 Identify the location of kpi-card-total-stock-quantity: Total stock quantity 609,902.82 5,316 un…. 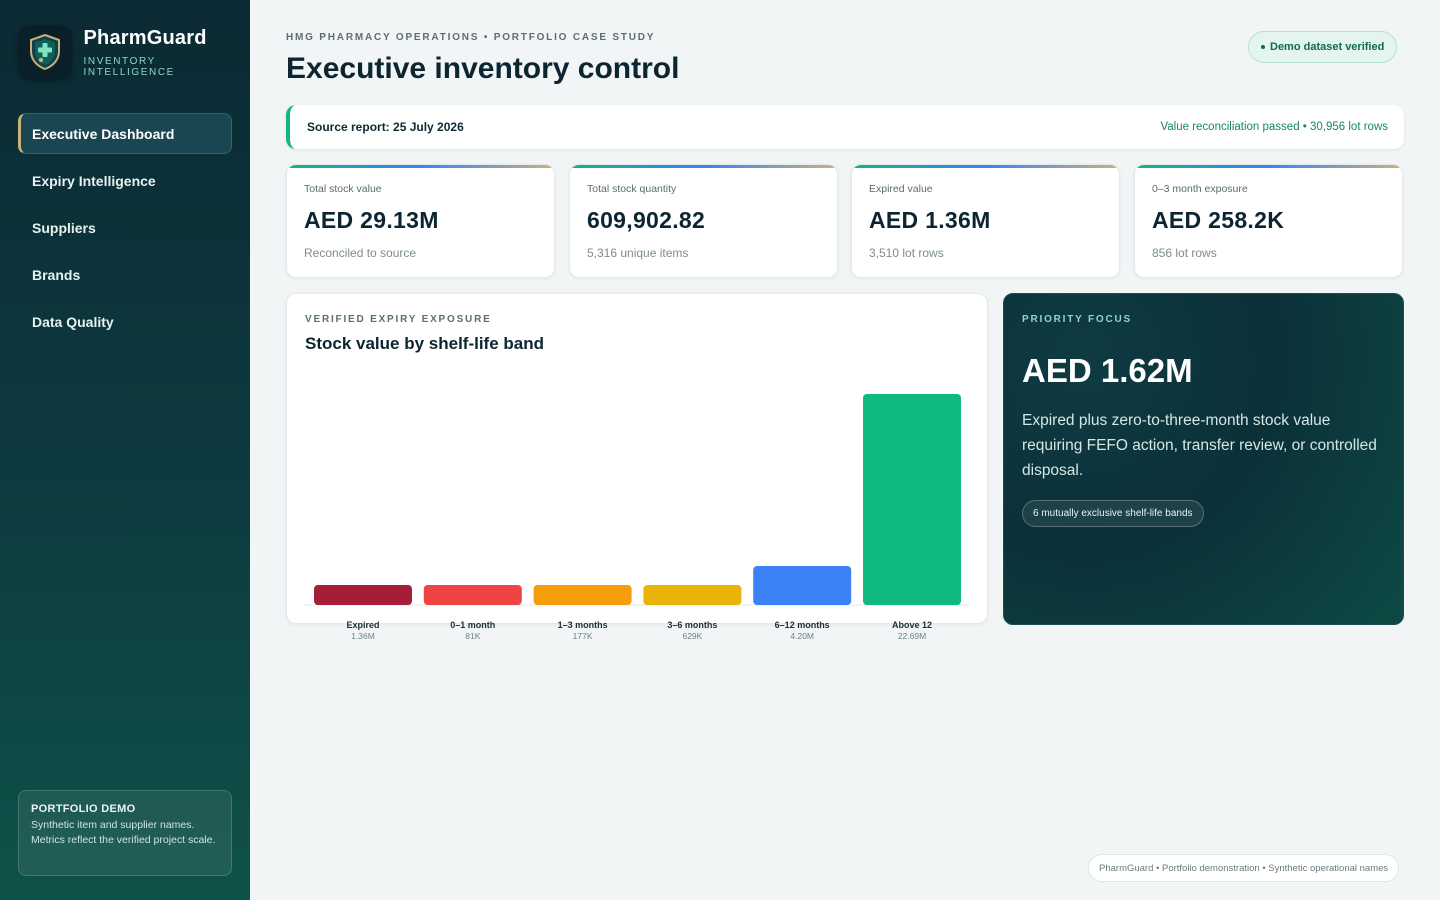
(703, 221).